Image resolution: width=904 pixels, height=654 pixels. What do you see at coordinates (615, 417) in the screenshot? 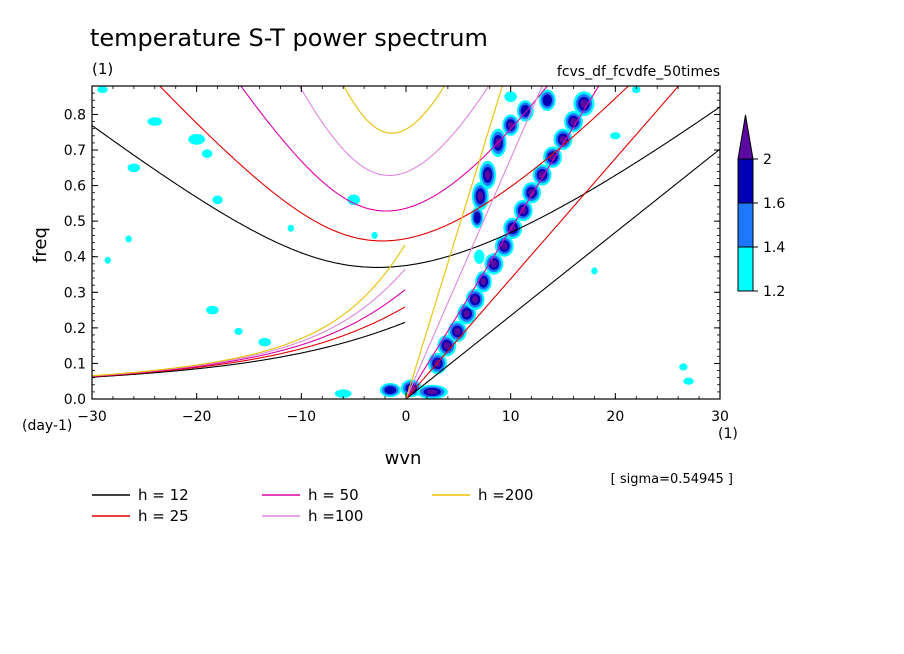
I see `x-tick-label-20: 20` at bounding box center [615, 417].